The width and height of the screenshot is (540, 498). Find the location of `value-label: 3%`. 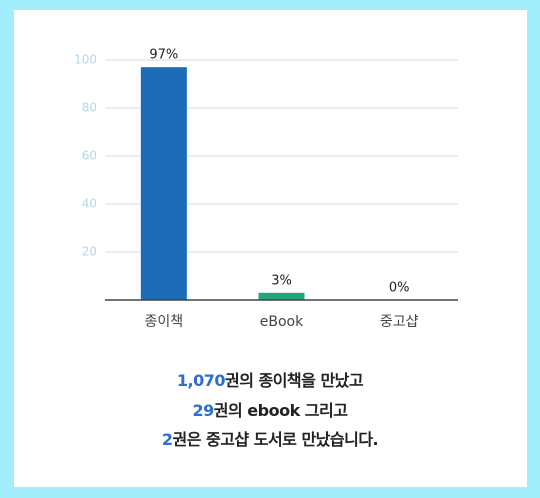

value-label: 3% is located at coordinates (281, 280).